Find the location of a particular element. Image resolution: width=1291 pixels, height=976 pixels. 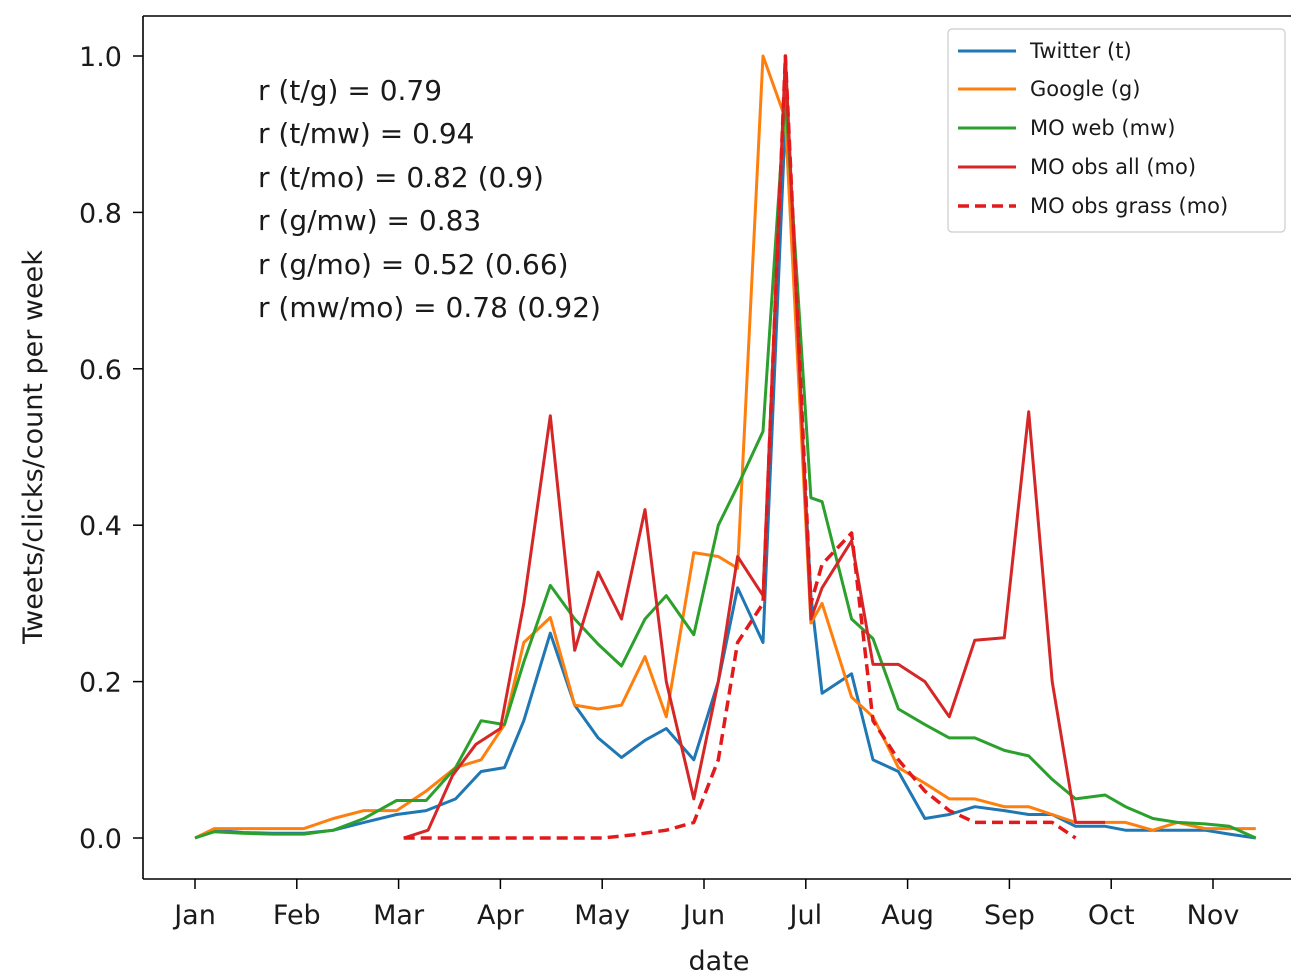

x-tick-label-10: Nov is located at coordinates (1213, 915).